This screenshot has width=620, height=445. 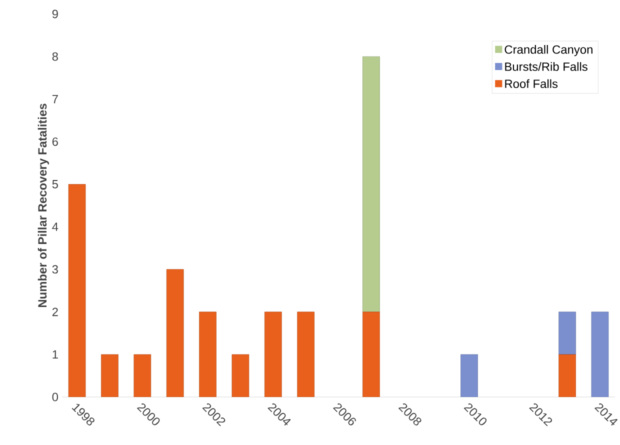 What do you see at coordinates (55, 141) in the screenshot?
I see `y-tick-label: 6` at bounding box center [55, 141].